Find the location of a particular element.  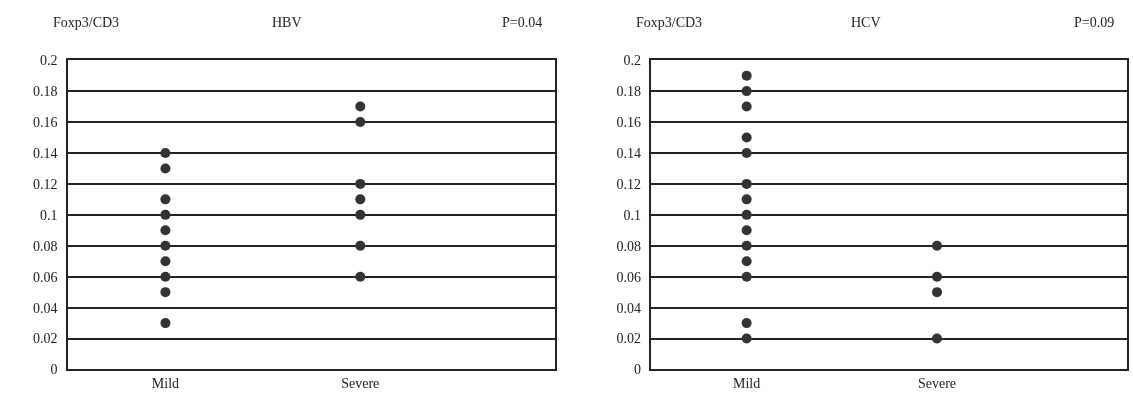

chart-title: HCV is located at coordinates (866, 22).